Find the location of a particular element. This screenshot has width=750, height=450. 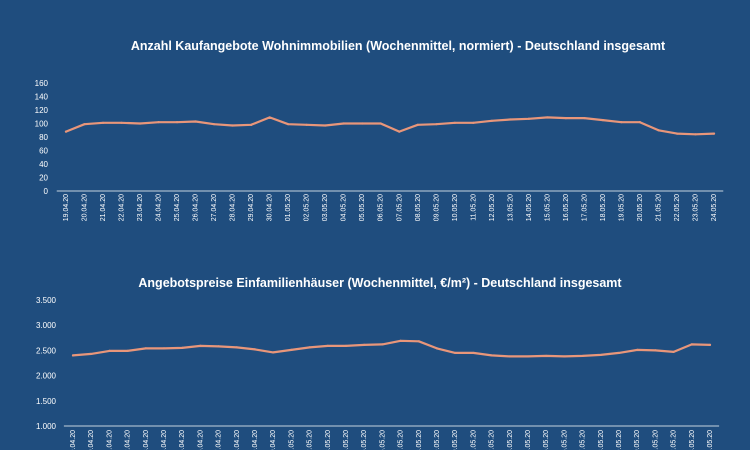

chart-2-x-tick-label: 11.05.20 is located at coordinates (473, 440).